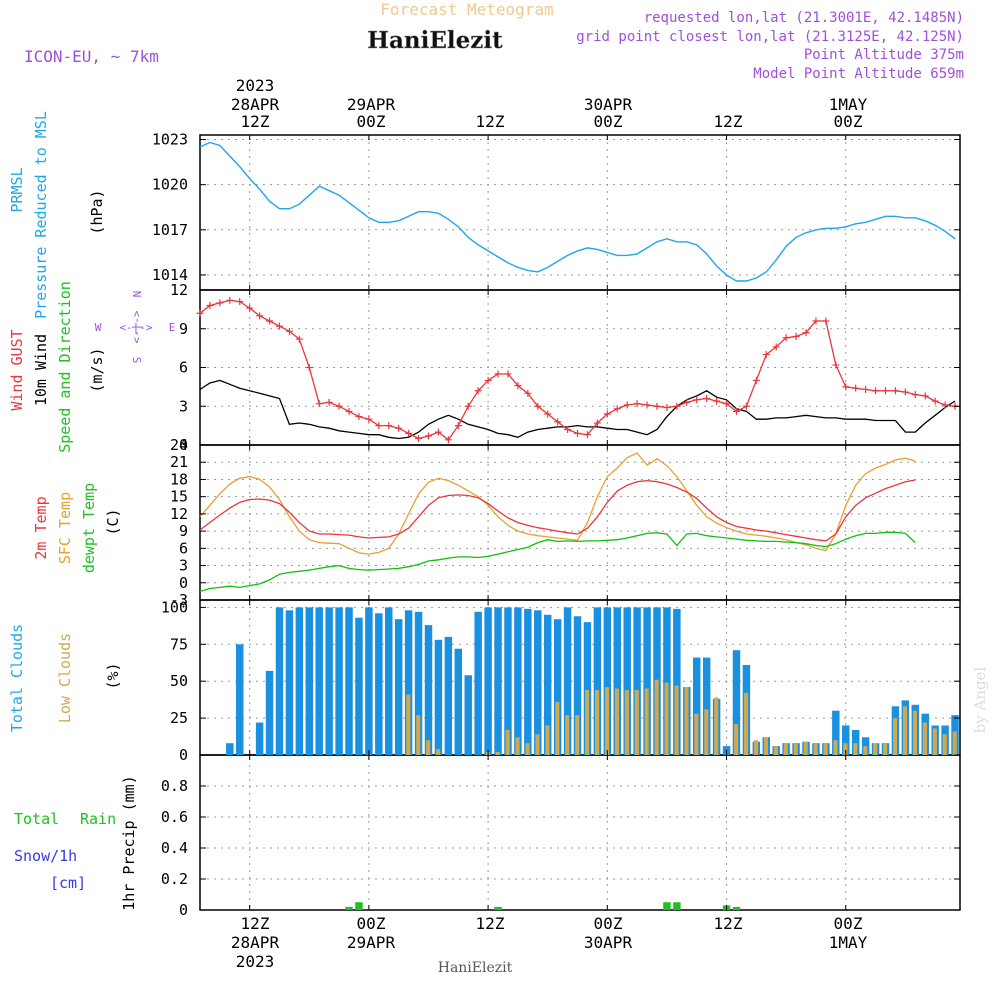 The width and height of the screenshot is (1000, 1000). I want to click on top-date-label: 29APR, so click(371, 104).